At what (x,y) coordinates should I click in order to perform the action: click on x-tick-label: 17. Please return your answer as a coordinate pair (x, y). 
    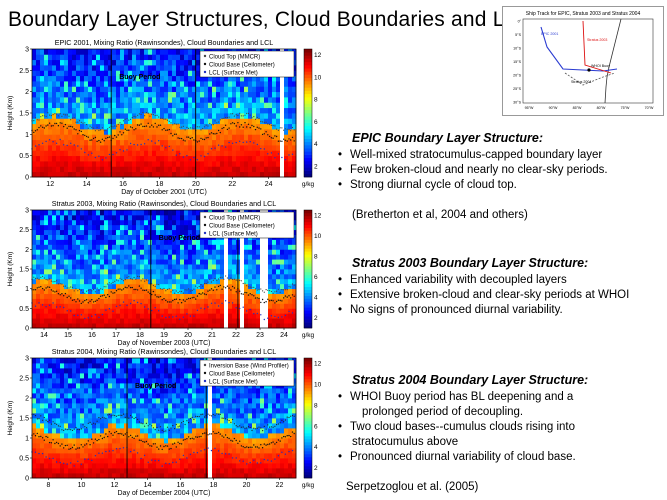
    Looking at the image, I should click on (116, 335).